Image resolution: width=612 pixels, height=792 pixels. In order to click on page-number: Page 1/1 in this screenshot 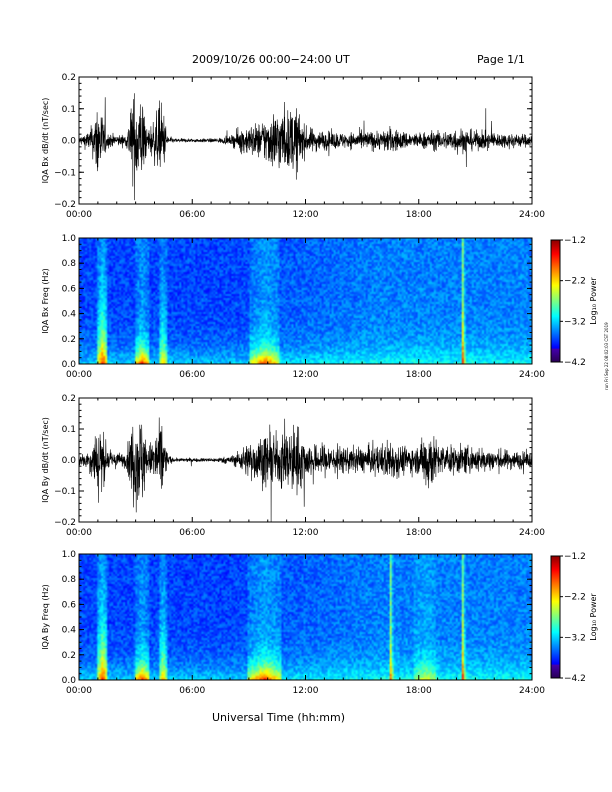, I will do `click(501, 59)`.